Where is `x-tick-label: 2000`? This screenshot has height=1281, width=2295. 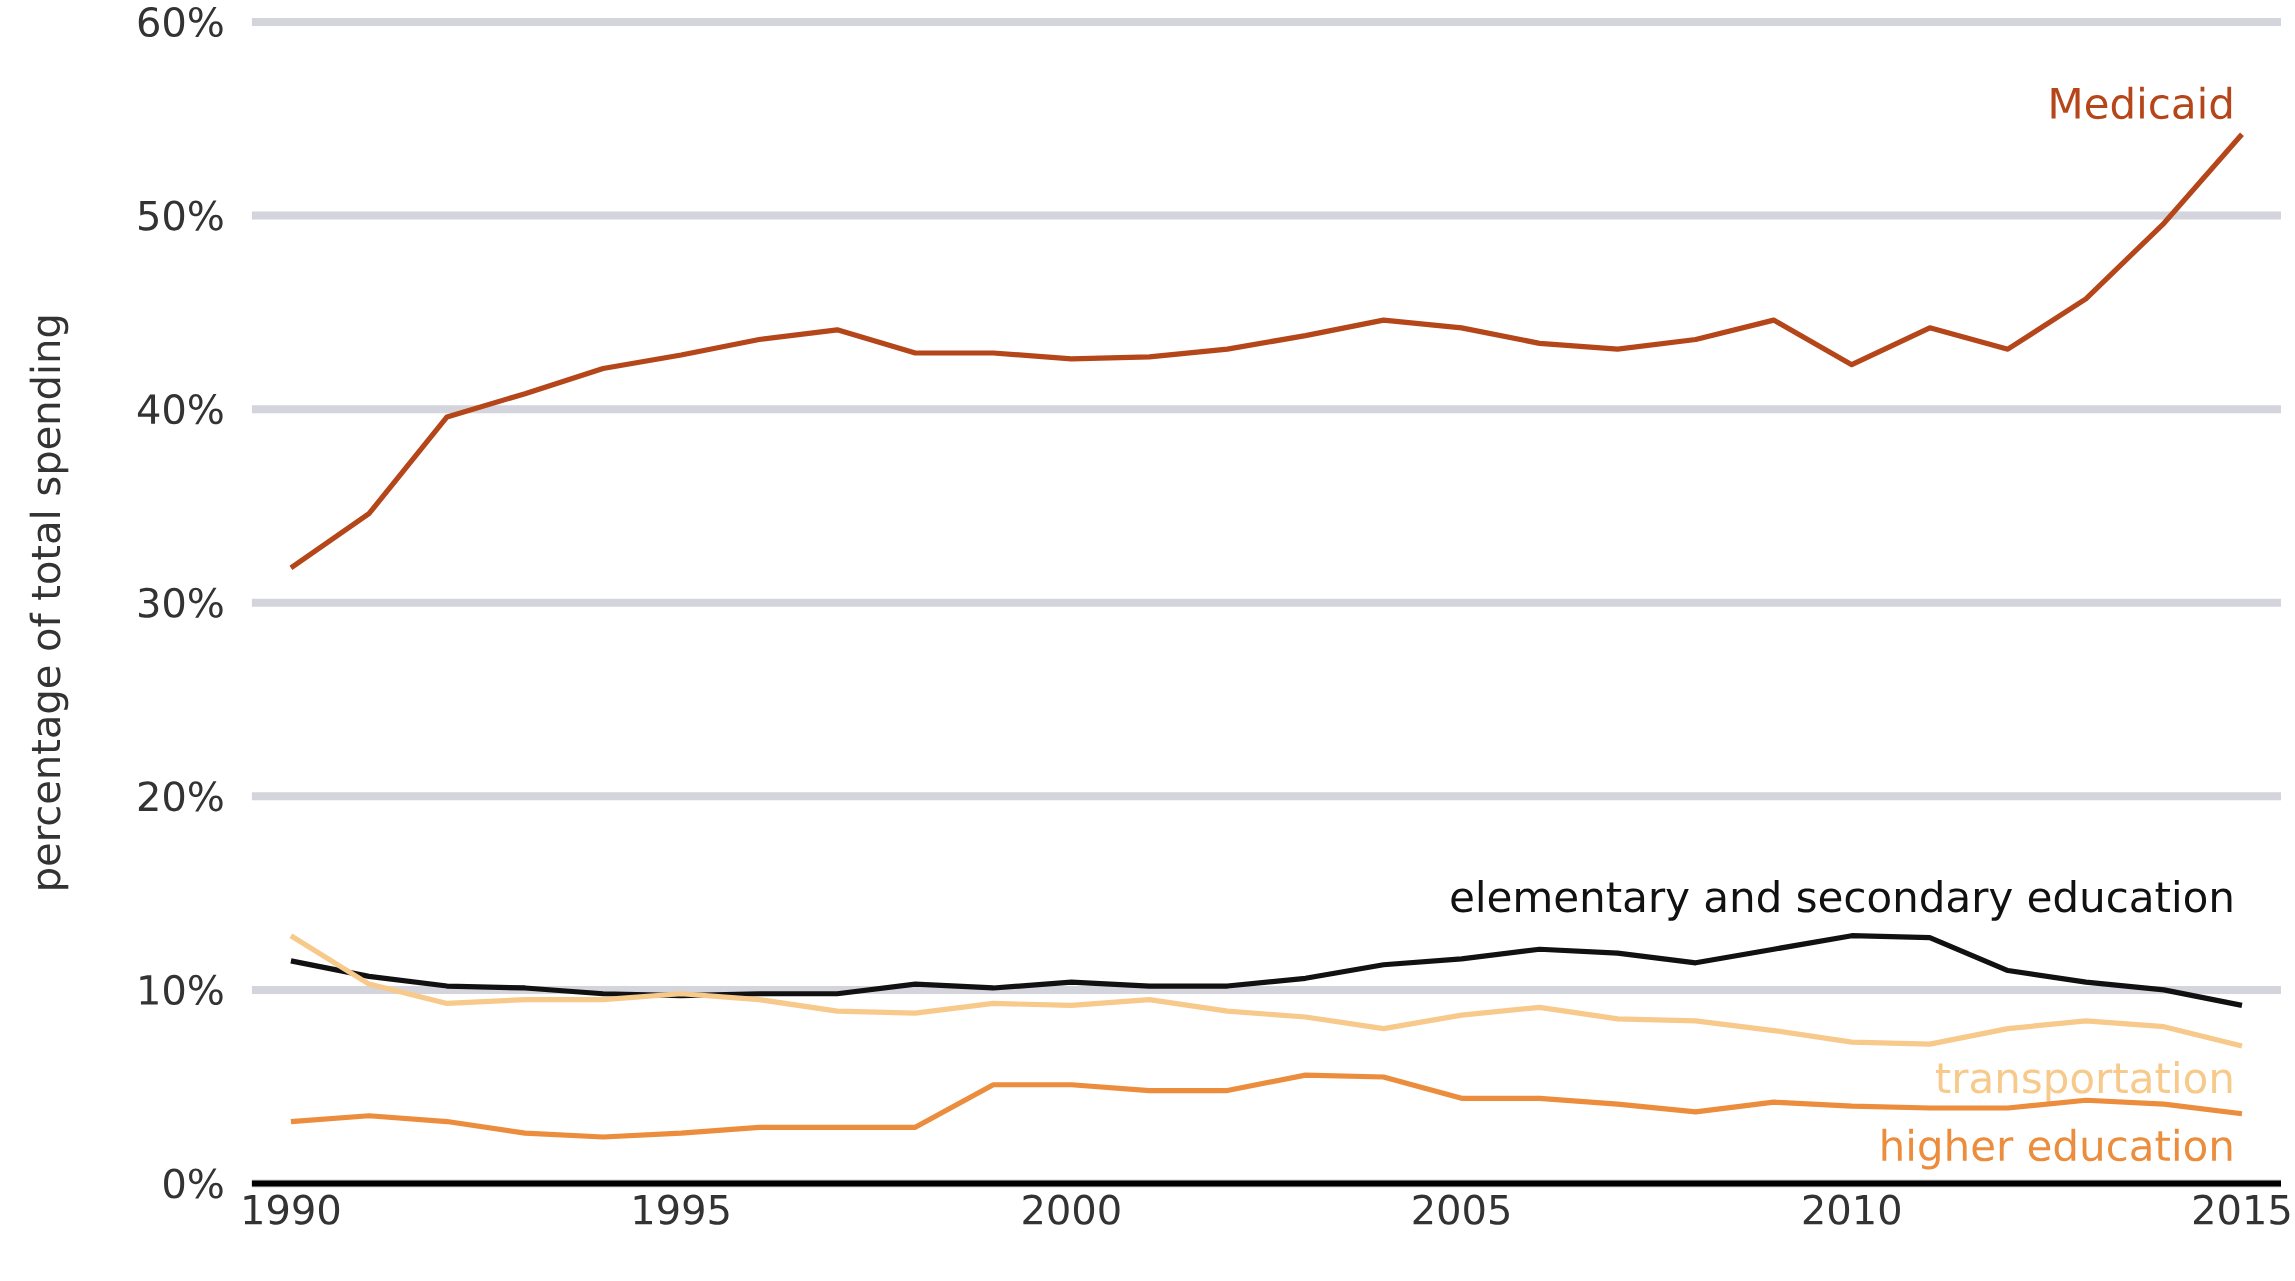
x-tick-label: 2000 is located at coordinates (1071, 1209).